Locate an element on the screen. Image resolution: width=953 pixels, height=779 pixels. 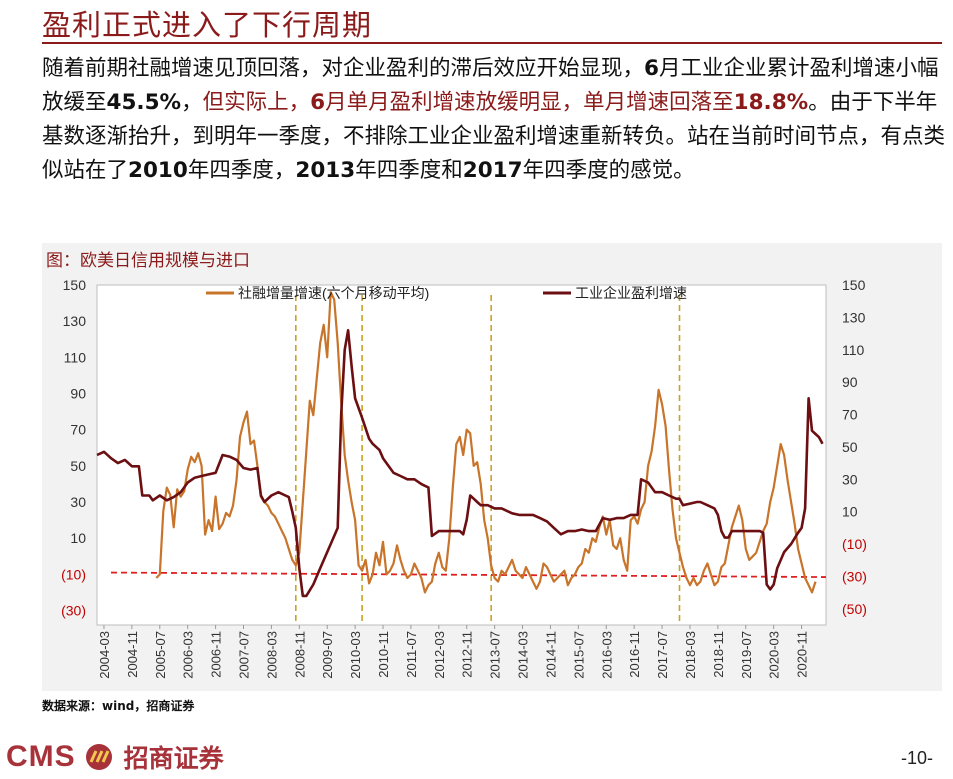
paragraph-run: 2010 is located at coordinates (158, 170).